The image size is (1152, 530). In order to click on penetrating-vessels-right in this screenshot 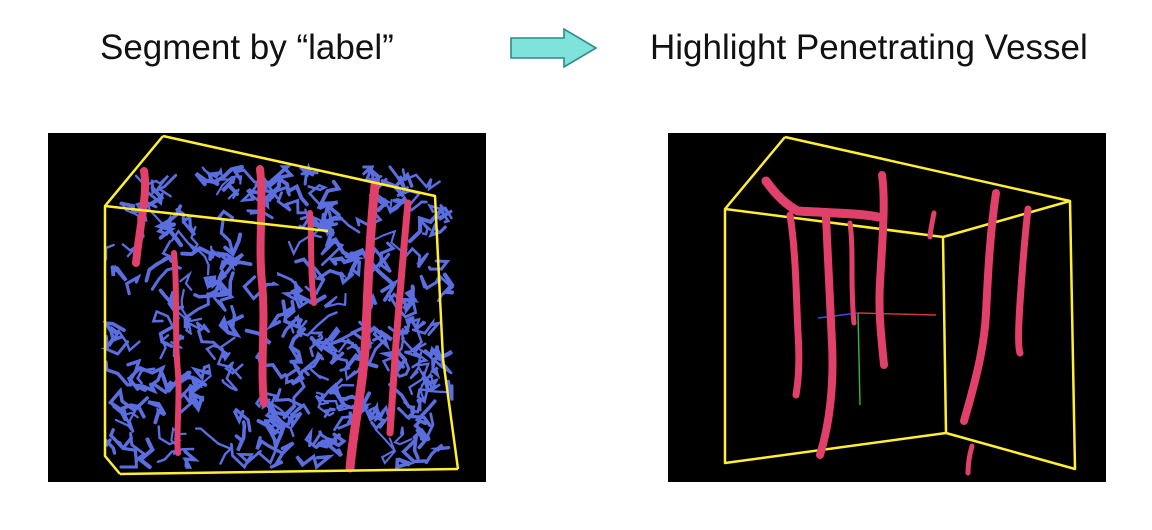, I will do `click(896, 323)`.